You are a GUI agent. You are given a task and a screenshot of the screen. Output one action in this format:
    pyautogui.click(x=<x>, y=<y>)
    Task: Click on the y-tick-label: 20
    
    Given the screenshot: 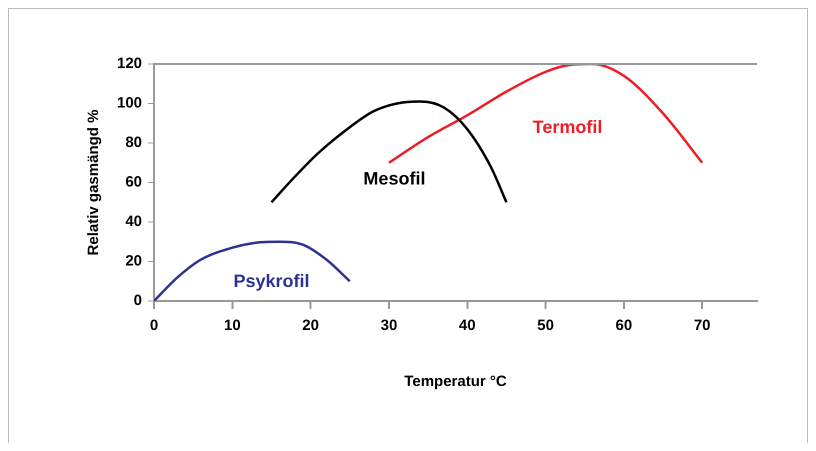 What is the action you would take?
    pyautogui.click(x=133, y=261)
    